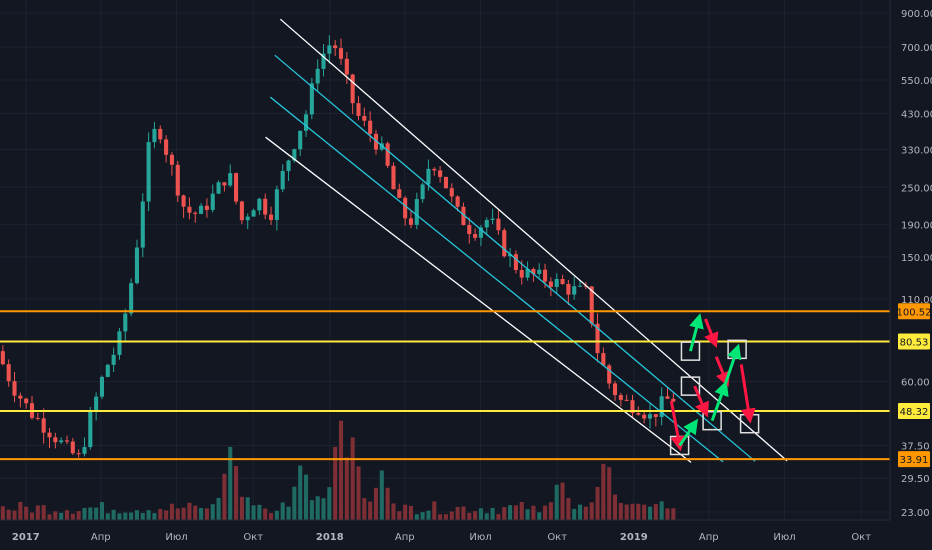 This screenshot has width=932, height=550. I want to click on x-tick-label: 2018, so click(330, 537).